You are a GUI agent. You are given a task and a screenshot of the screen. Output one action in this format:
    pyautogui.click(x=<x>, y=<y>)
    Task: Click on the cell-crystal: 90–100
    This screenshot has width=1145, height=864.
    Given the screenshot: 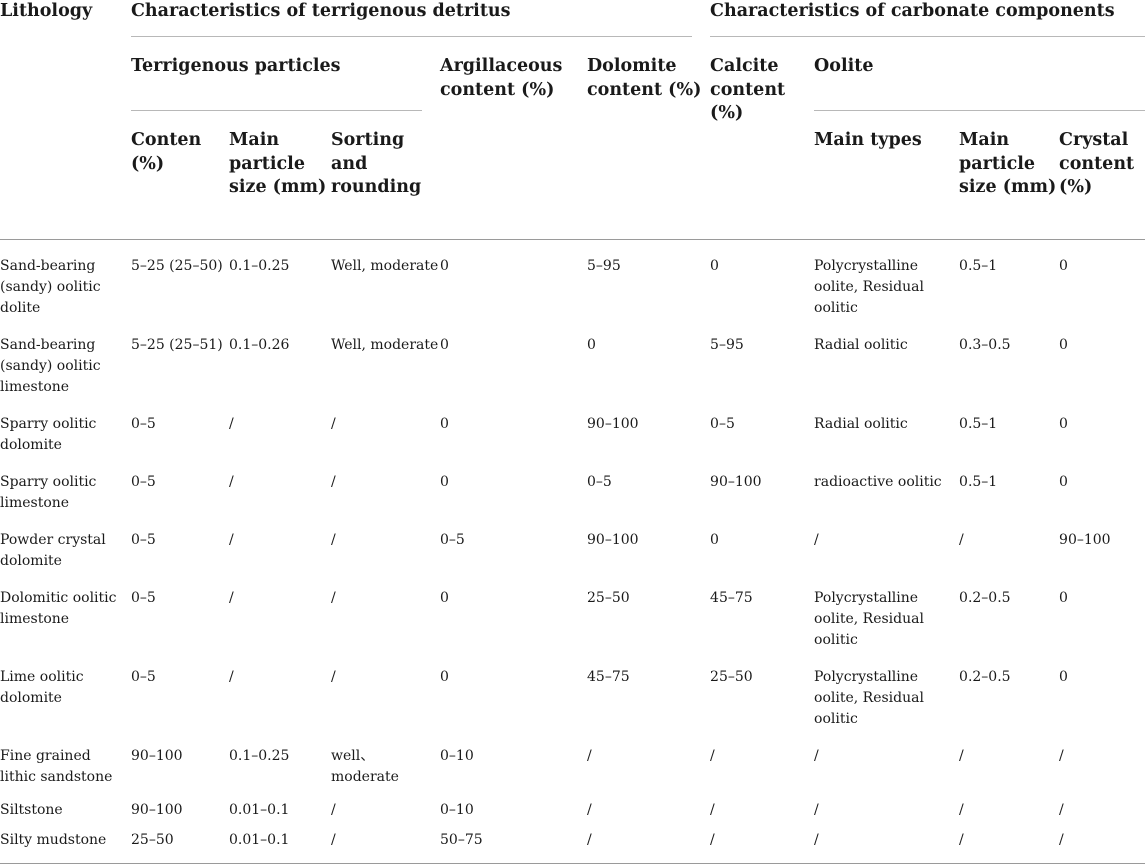 What is the action you would take?
    pyautogui.click(x=1085, y=540)
    